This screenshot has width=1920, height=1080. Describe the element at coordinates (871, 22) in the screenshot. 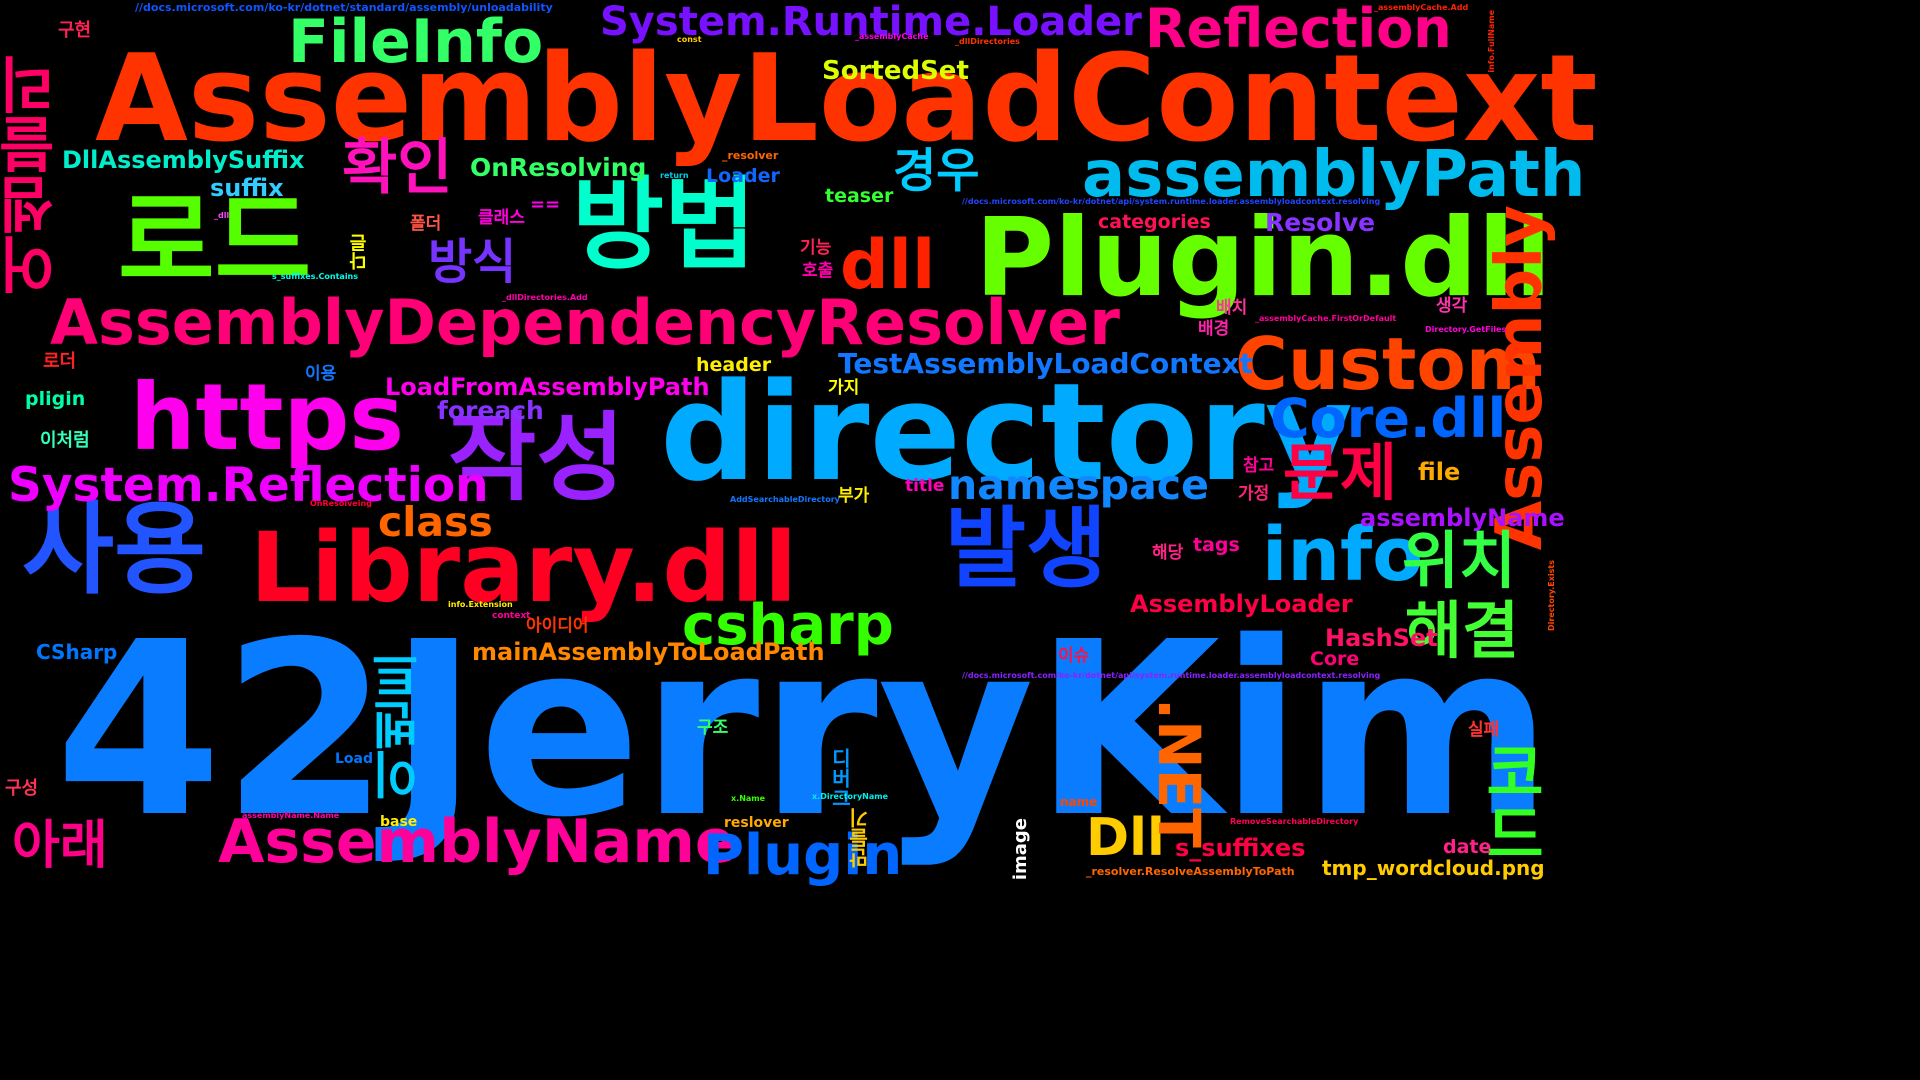

I see `word-system-runtime-loader: System.Runtime.Loader` at that location.